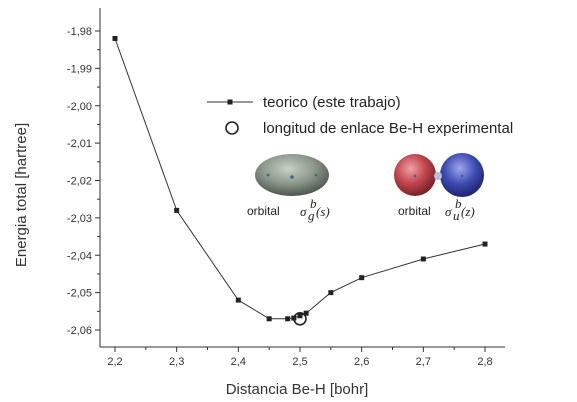  What do you see at coordinates (79, 219) in the screenshot?
I see `y-tick-label: -2,03` at bounding box center [79, 219].